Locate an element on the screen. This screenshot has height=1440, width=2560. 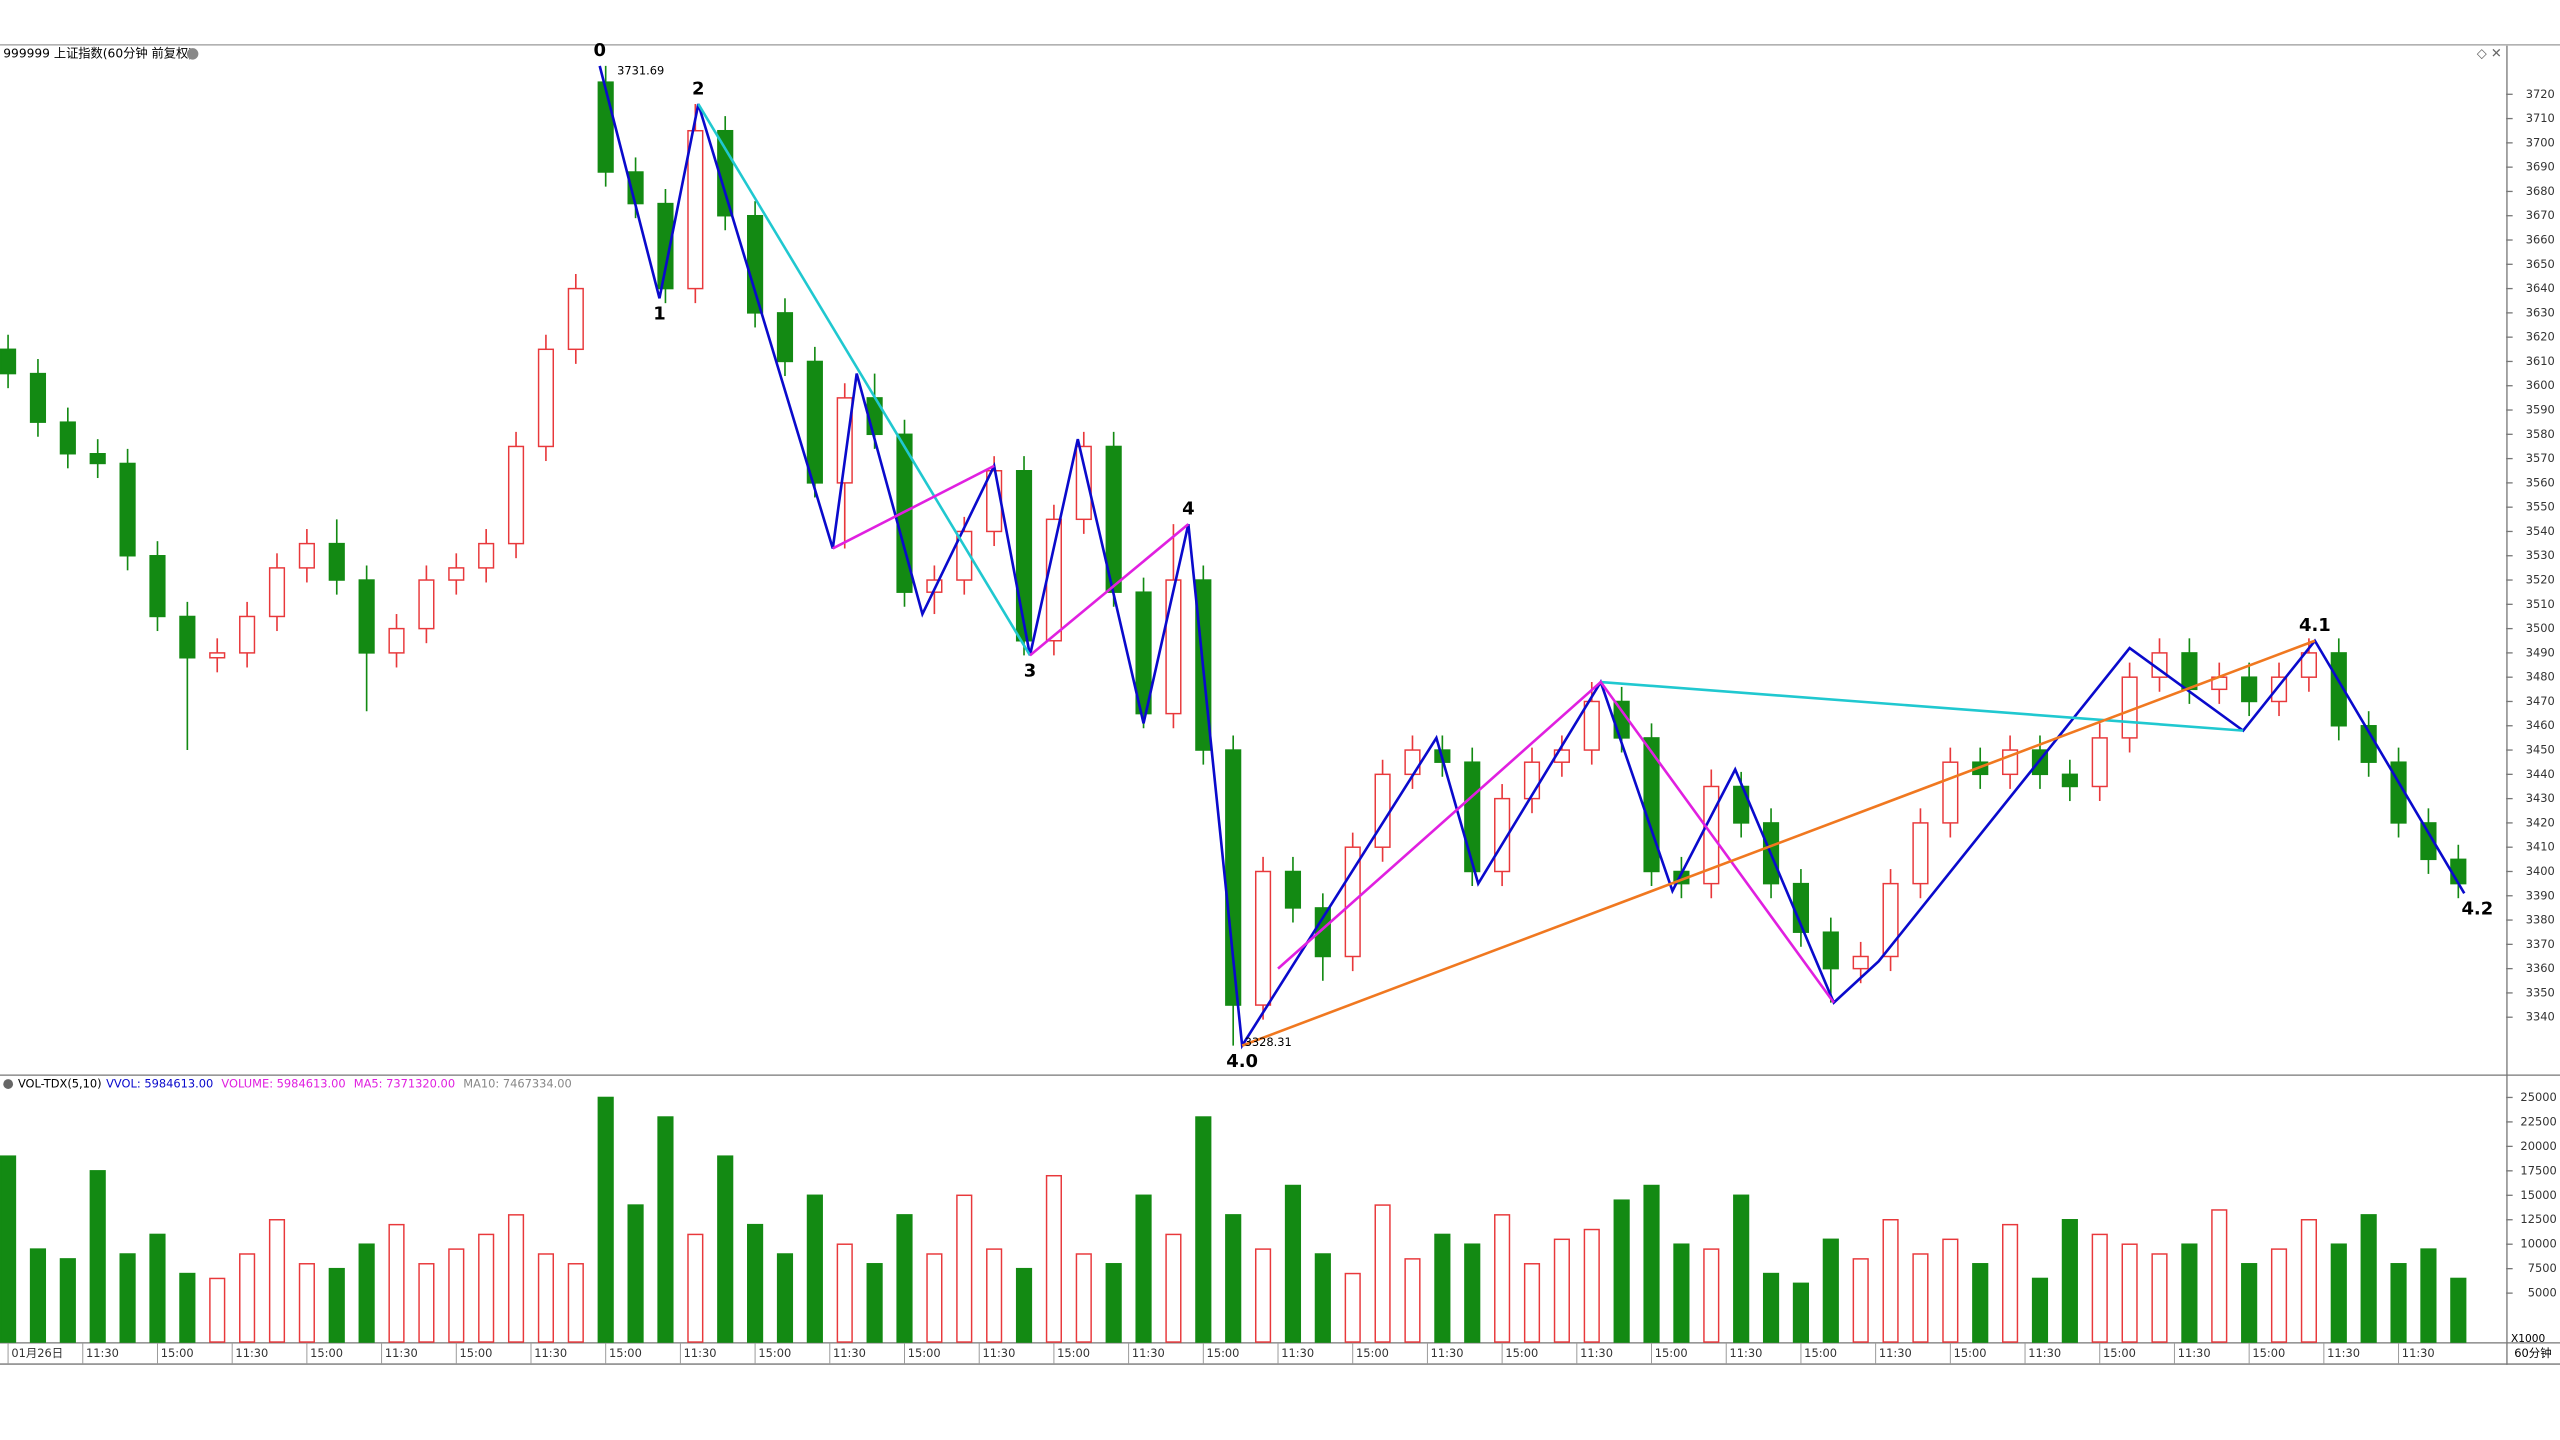
wave-label: 4.2 is located at coordinates (2477, 909).